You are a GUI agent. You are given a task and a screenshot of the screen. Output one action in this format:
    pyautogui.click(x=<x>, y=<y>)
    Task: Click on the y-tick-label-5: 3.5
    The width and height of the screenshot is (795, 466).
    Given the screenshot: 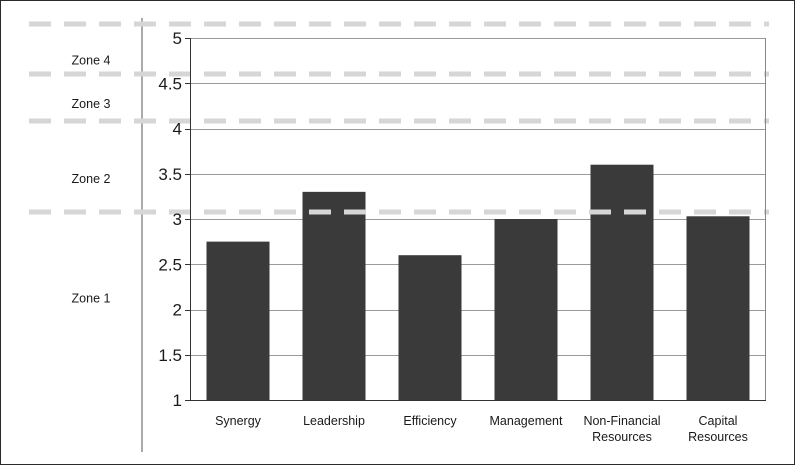 What is the action you would take?
    pyautogui.click(x=170, y=174)
    